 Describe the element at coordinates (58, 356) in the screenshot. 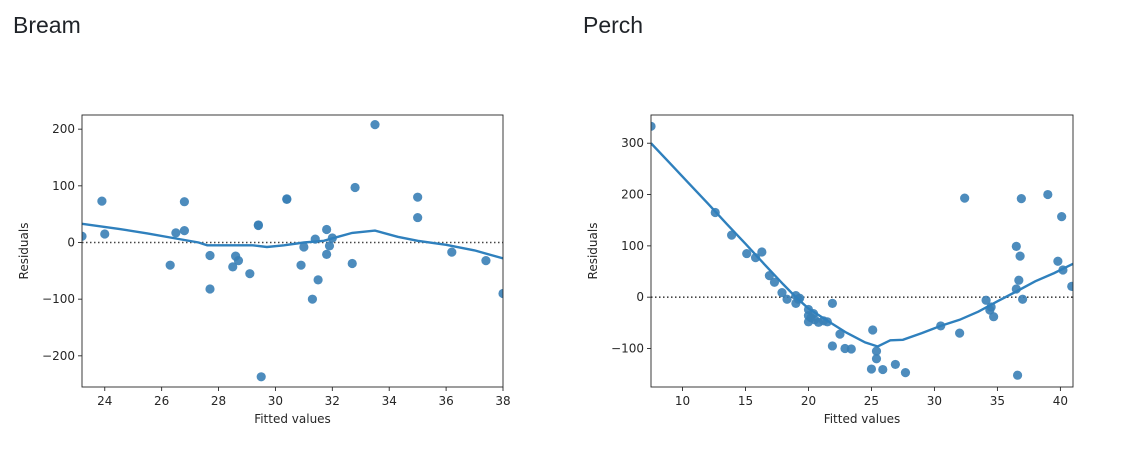

I see `y-tick-label: −200` at that location.